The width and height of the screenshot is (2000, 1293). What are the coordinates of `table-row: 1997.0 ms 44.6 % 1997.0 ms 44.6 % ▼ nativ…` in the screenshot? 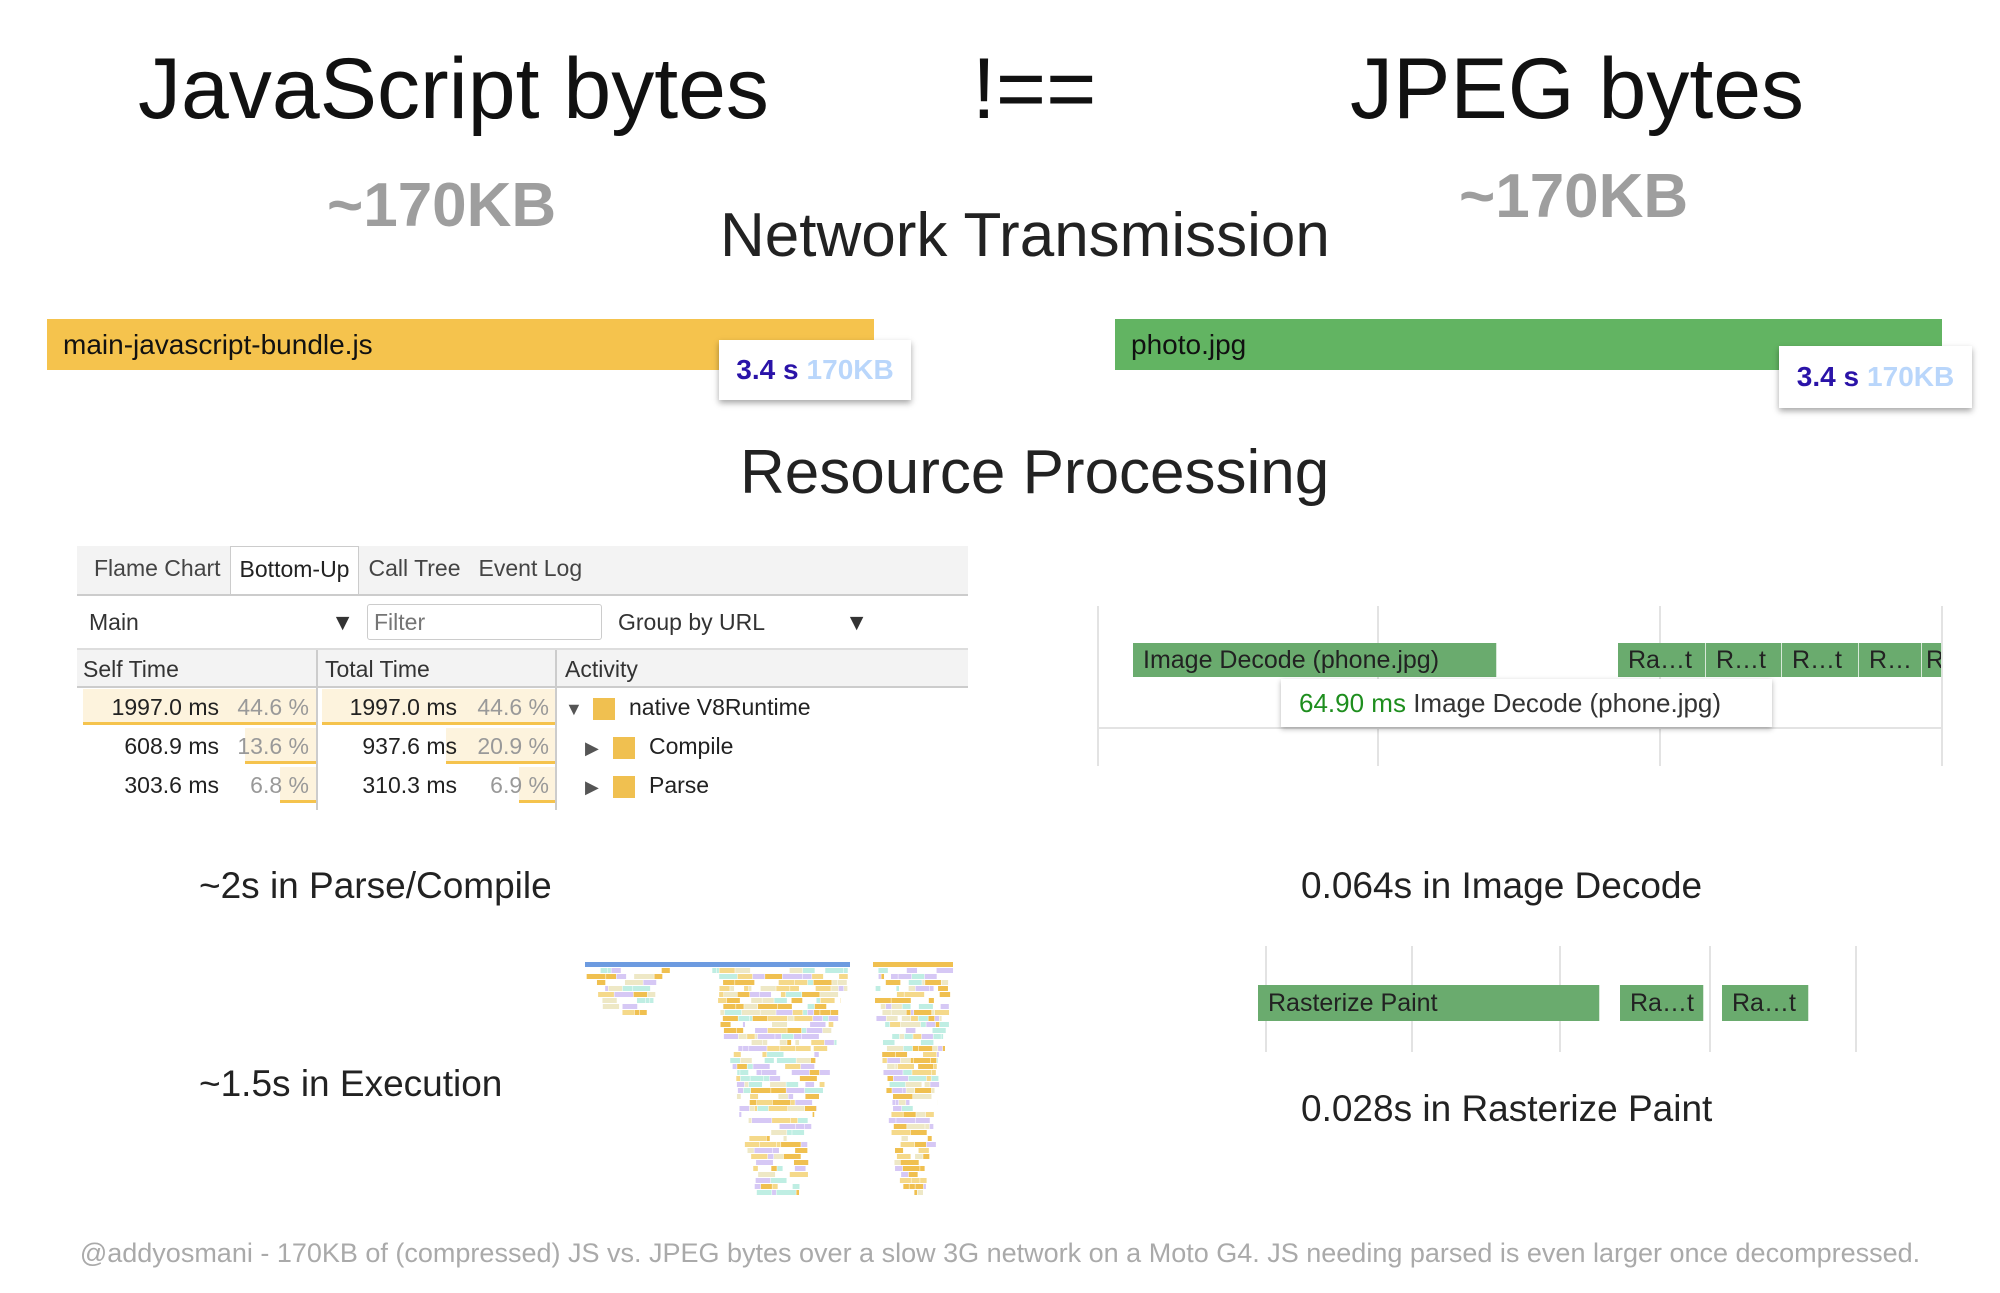 It's located at (522, 707).